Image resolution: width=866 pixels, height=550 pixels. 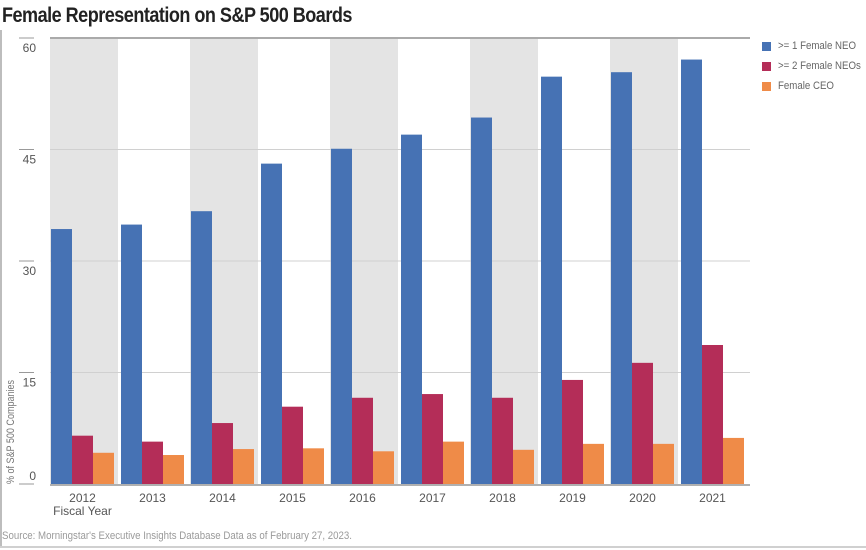 I want to click on bar-female-ceo-2014, so click(x=243, y=466).